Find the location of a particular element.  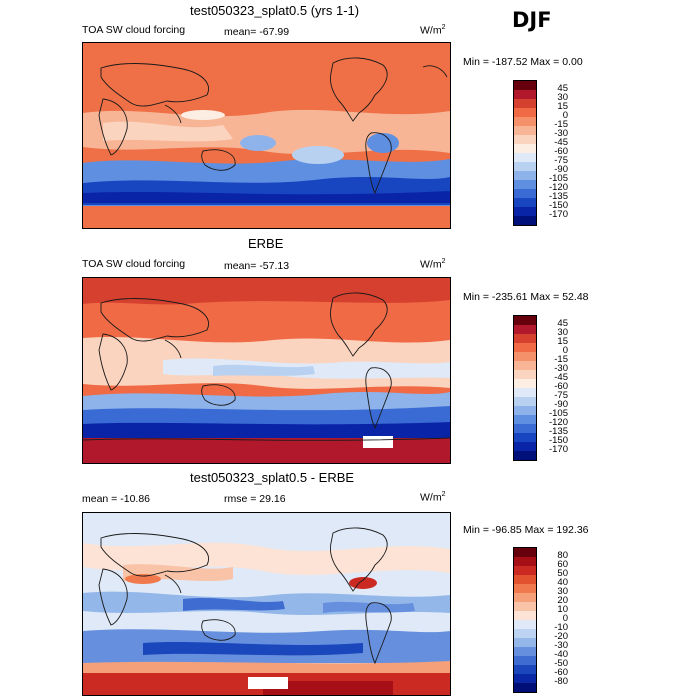

colorbar-level-label: -170 is located at coordinates (558, 214).